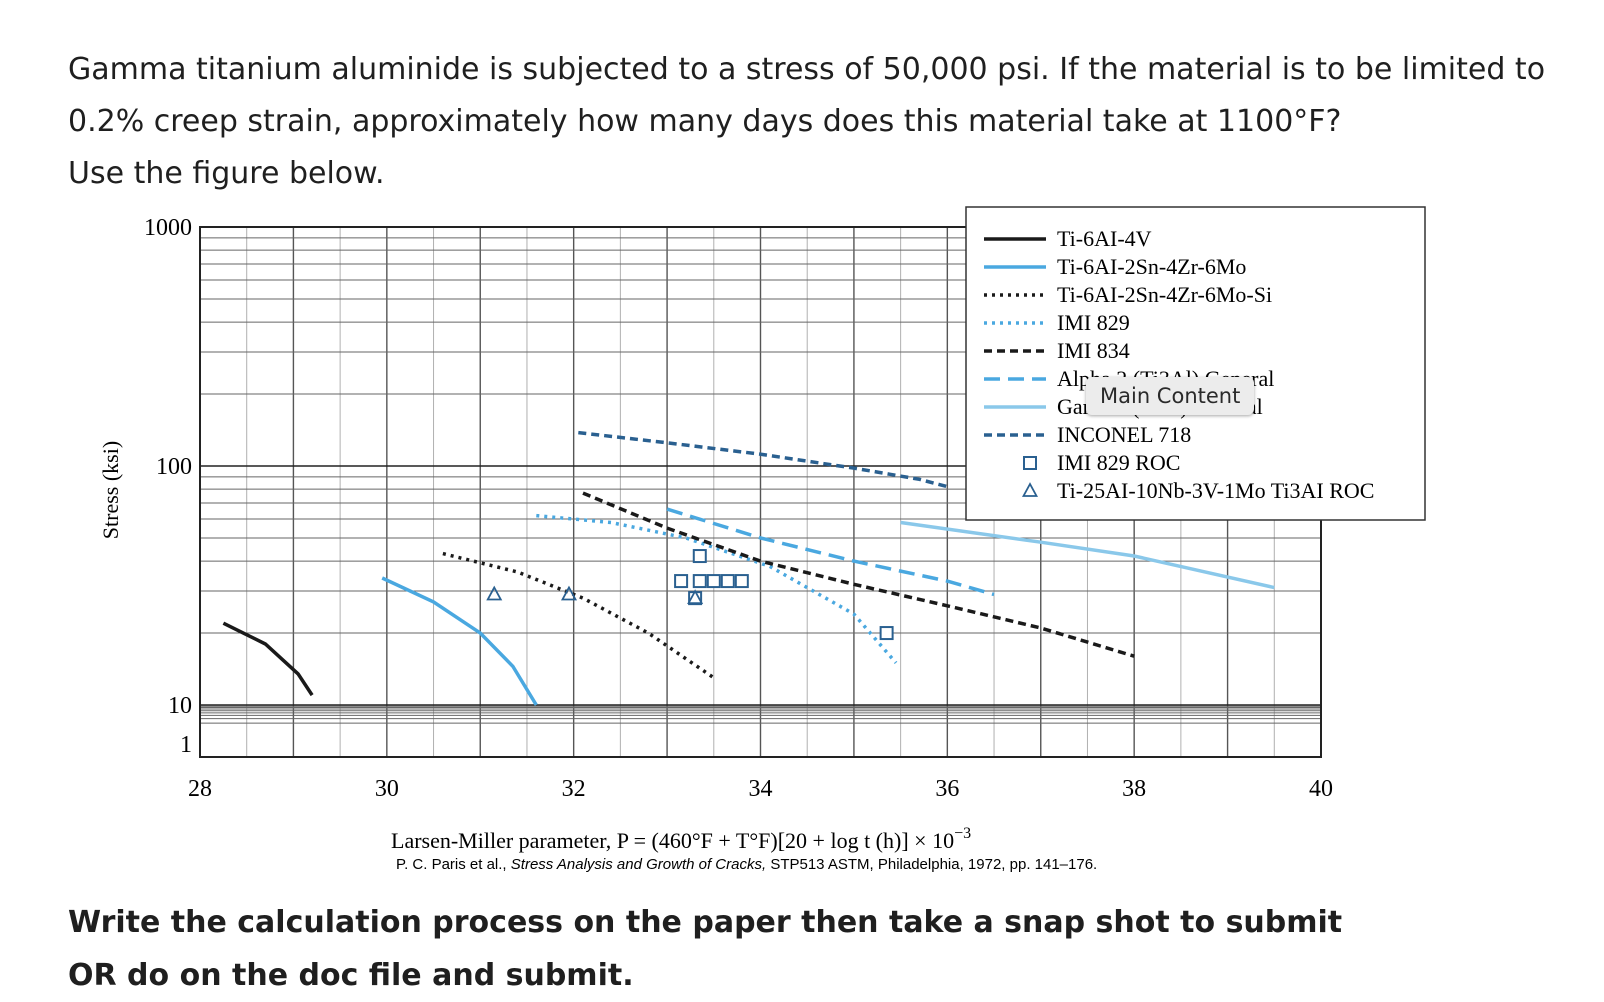 This screenshot has height=1002, width=1604. I want to click on legend-box, so click(1195, 363).